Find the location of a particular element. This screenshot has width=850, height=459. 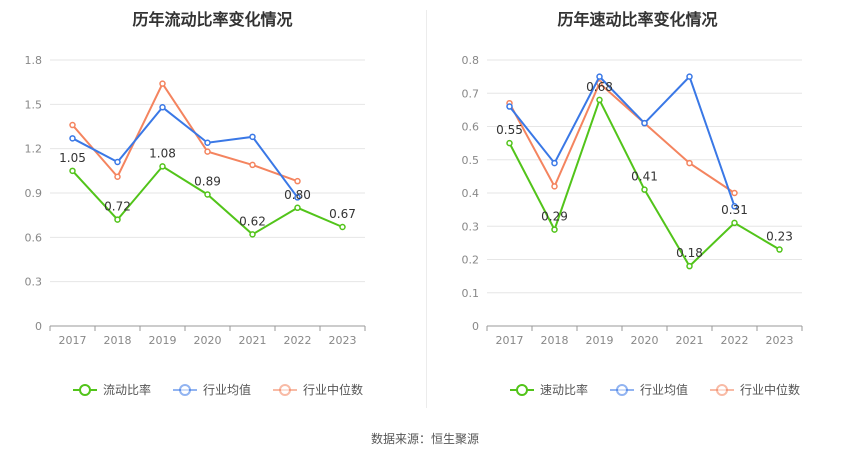

data-label: 0.72 is located at coordinates (117, 207).